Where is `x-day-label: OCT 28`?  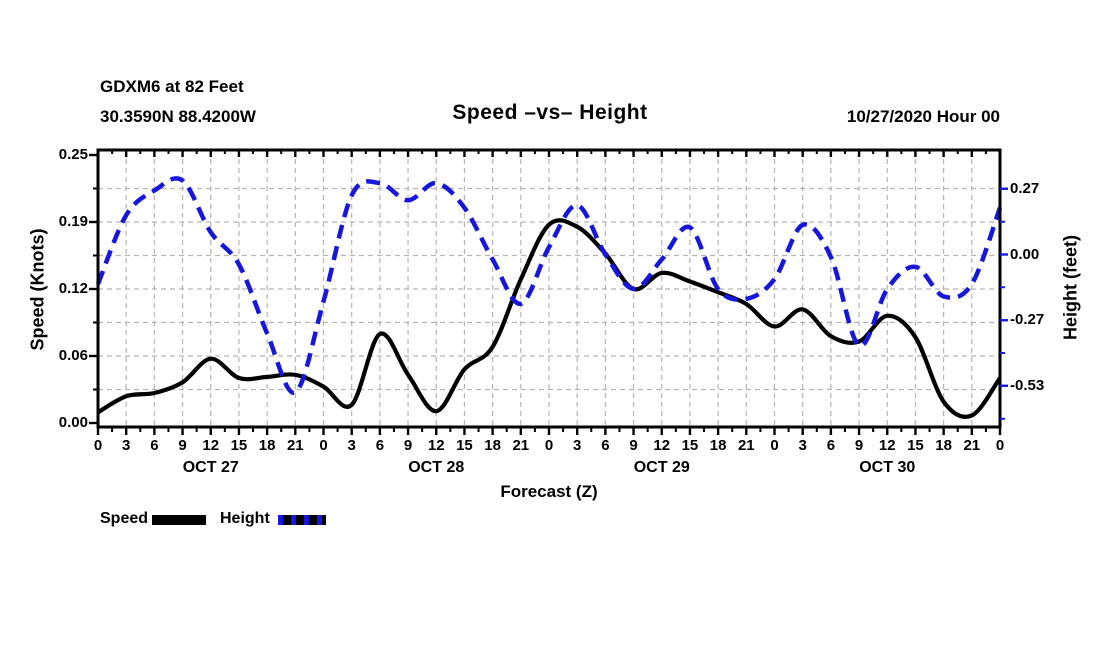
x-day-label: OCT 28 is located at coordinates (436, 467).